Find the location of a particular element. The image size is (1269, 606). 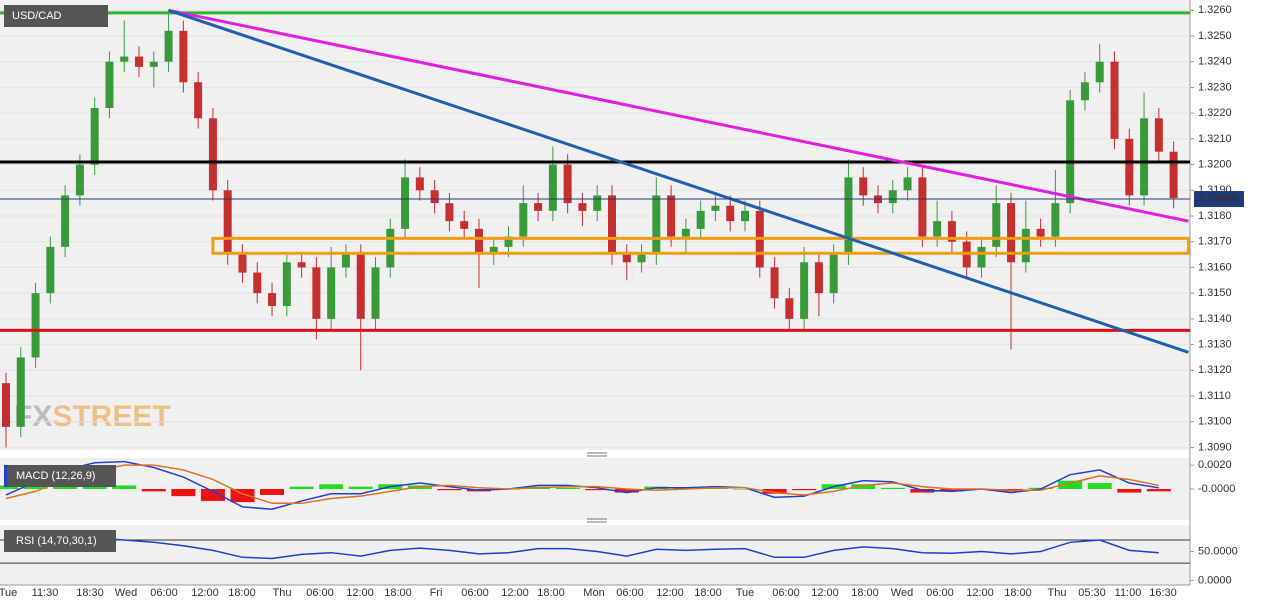

y-tick-label: 1.3090 is located at coordinates (1215, 447).